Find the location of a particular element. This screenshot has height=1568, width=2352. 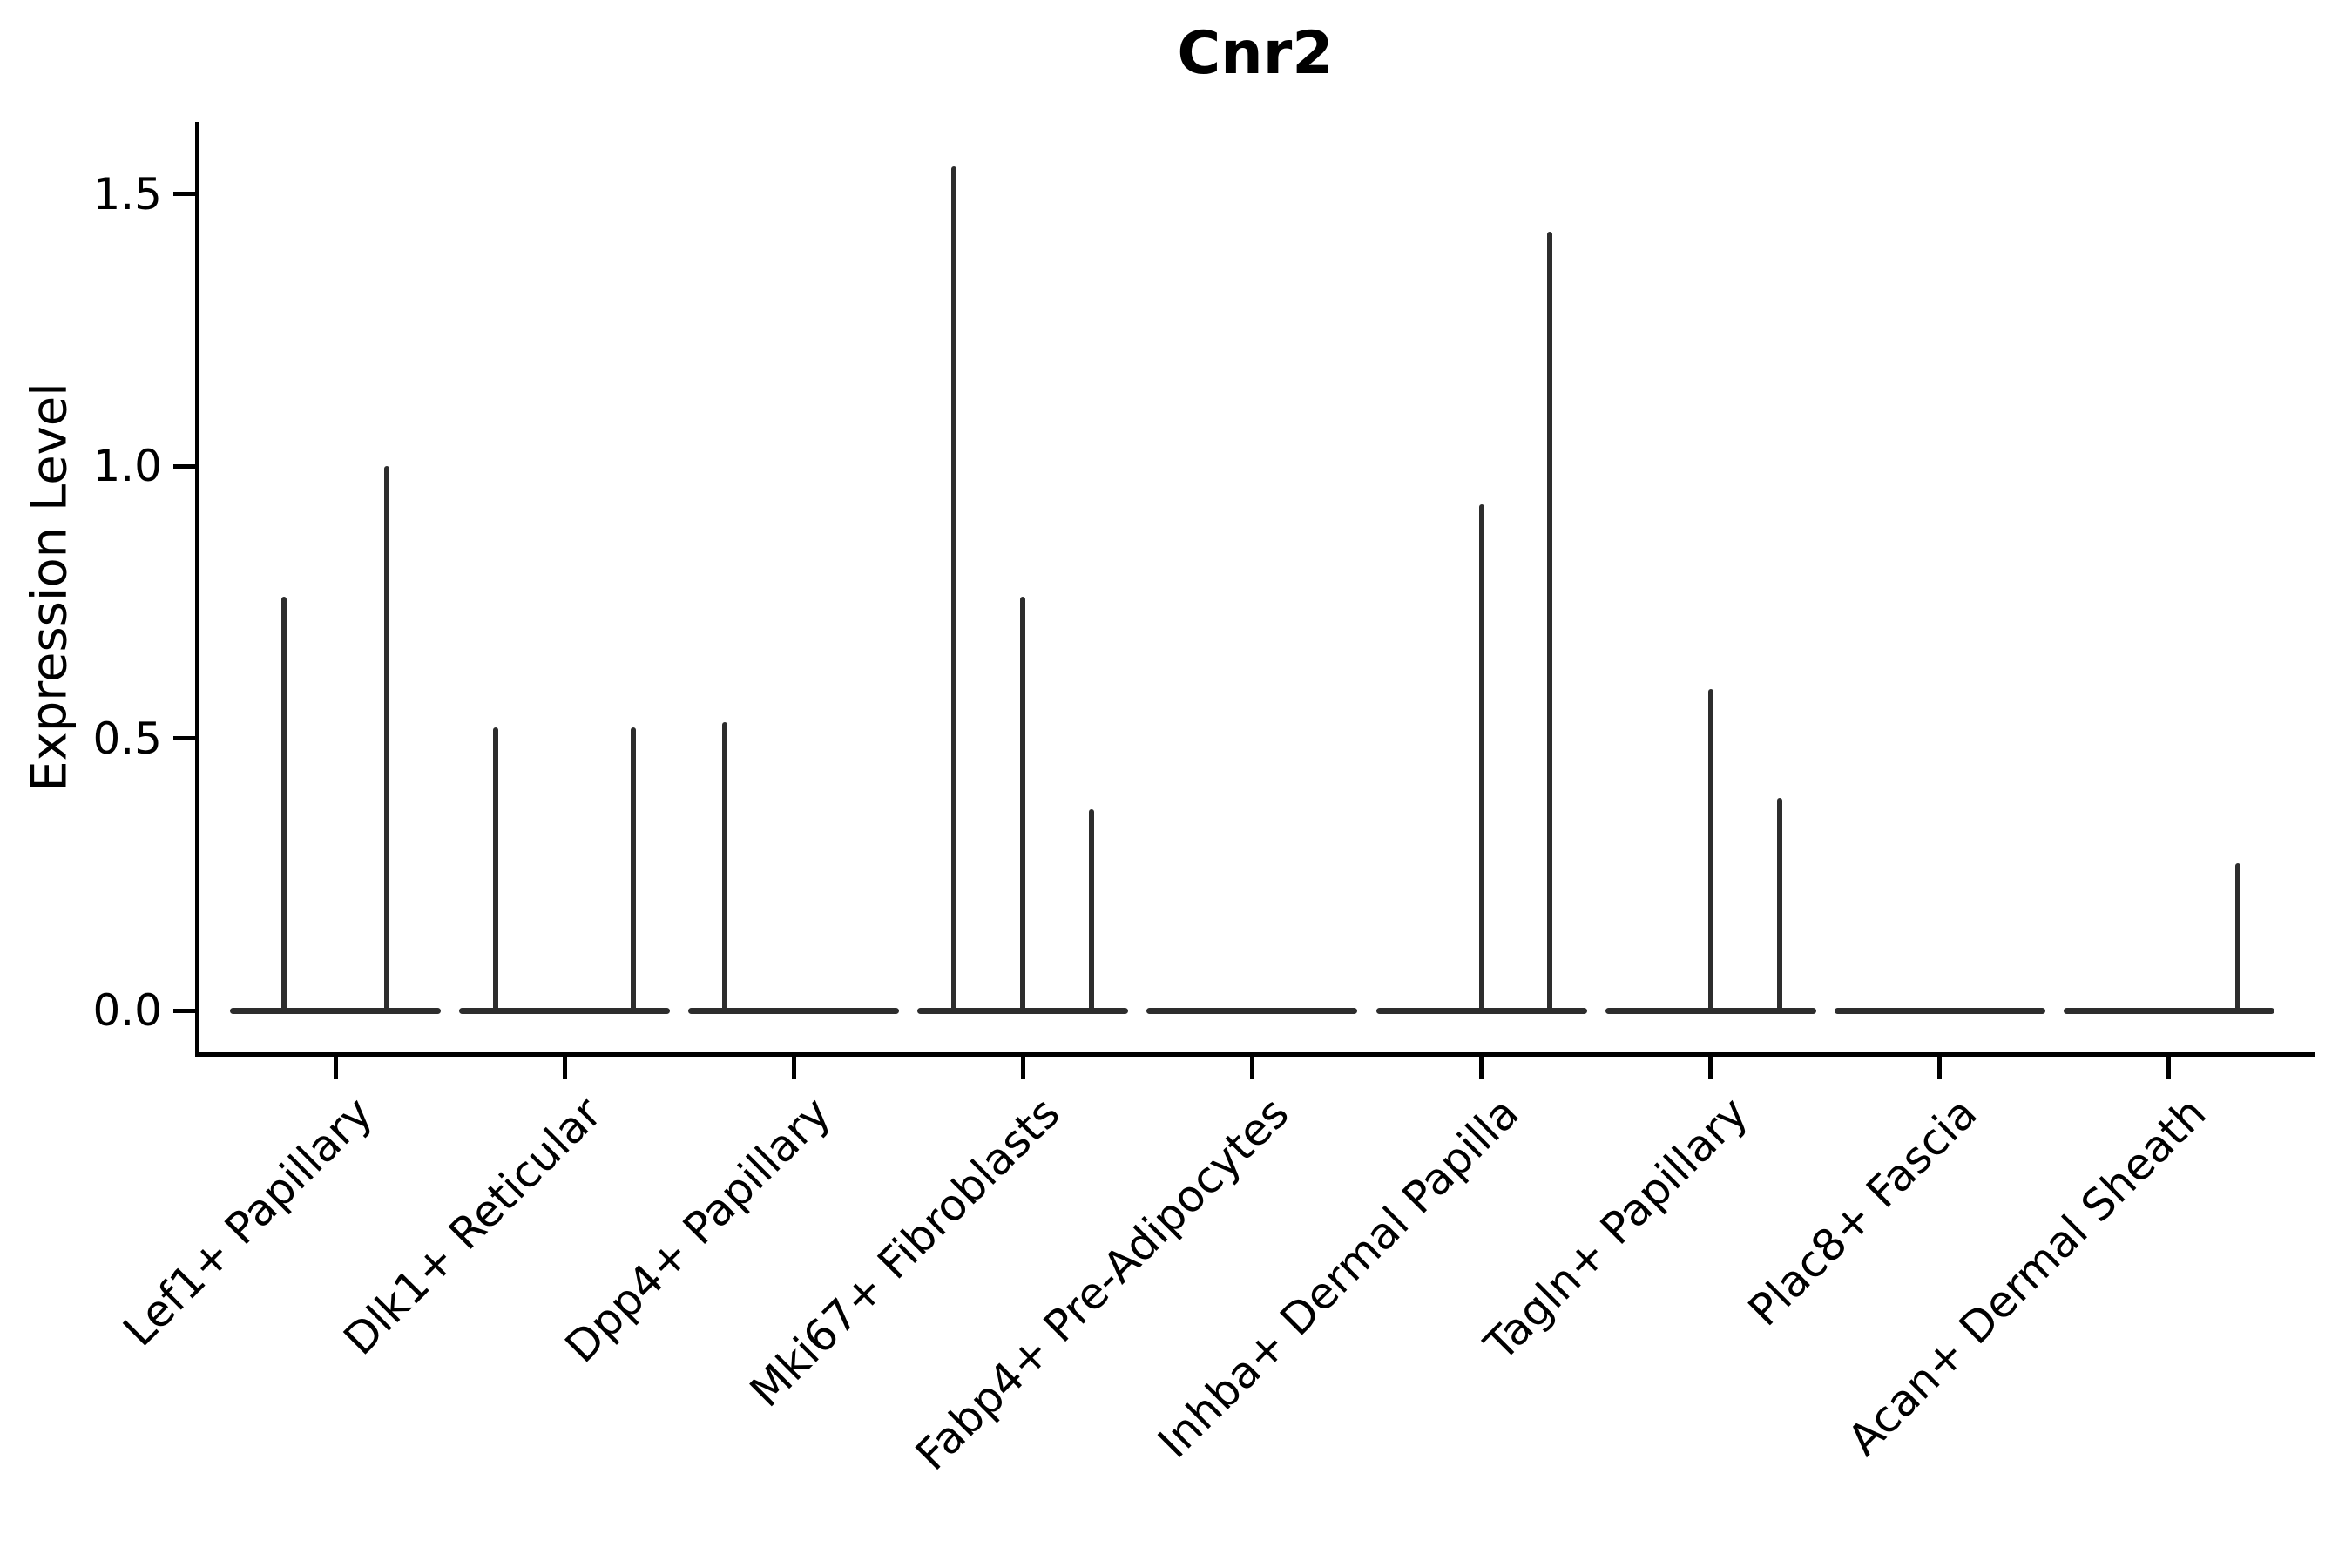

y-tick-label: 0.0 is located at coordinates (127, 1011).